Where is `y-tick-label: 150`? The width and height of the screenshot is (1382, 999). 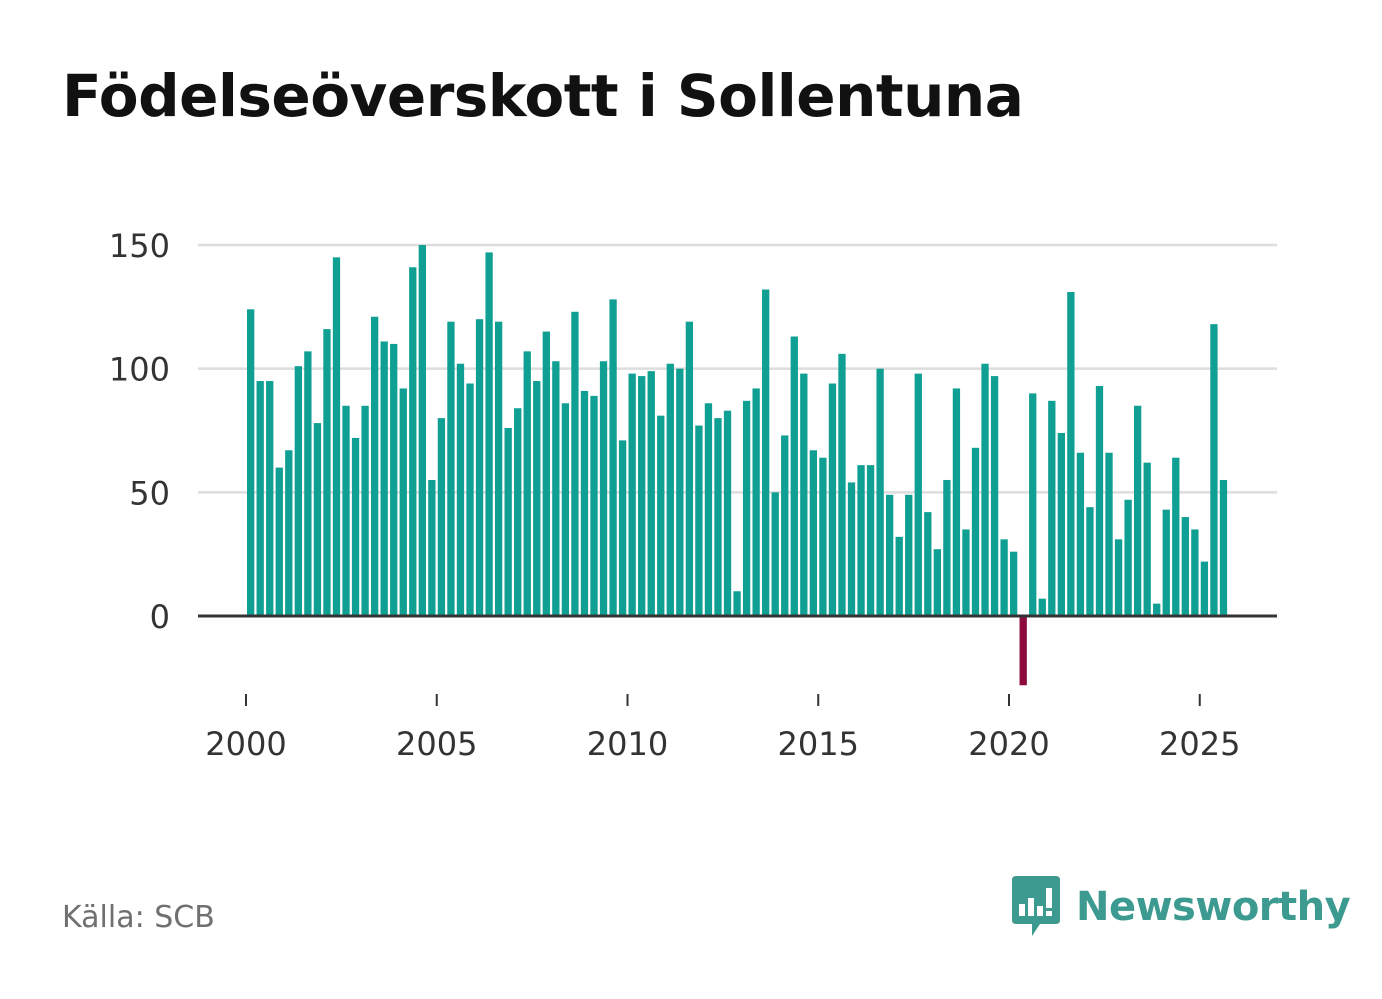 y-tick-label: 150 is located at coordinates (139, 246).